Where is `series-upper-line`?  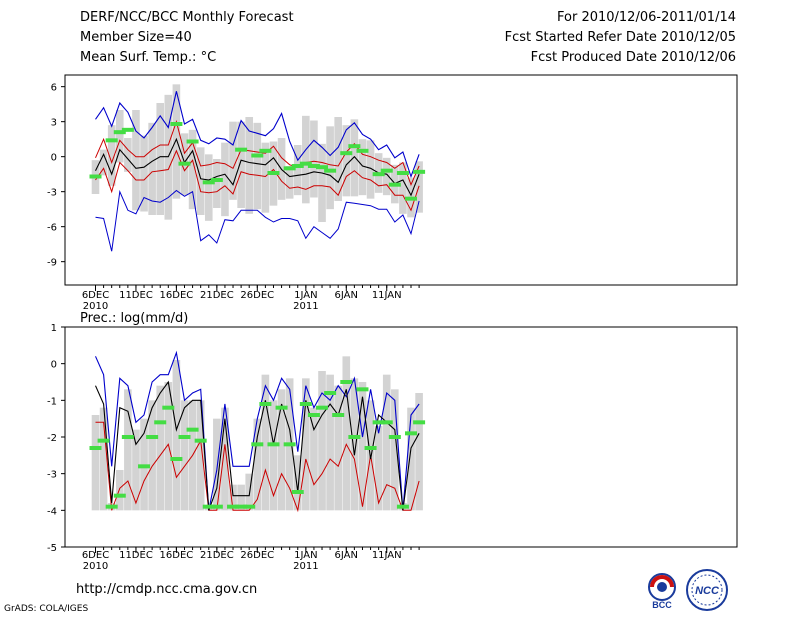
series-upper-line is located at coordinates (257, 153).